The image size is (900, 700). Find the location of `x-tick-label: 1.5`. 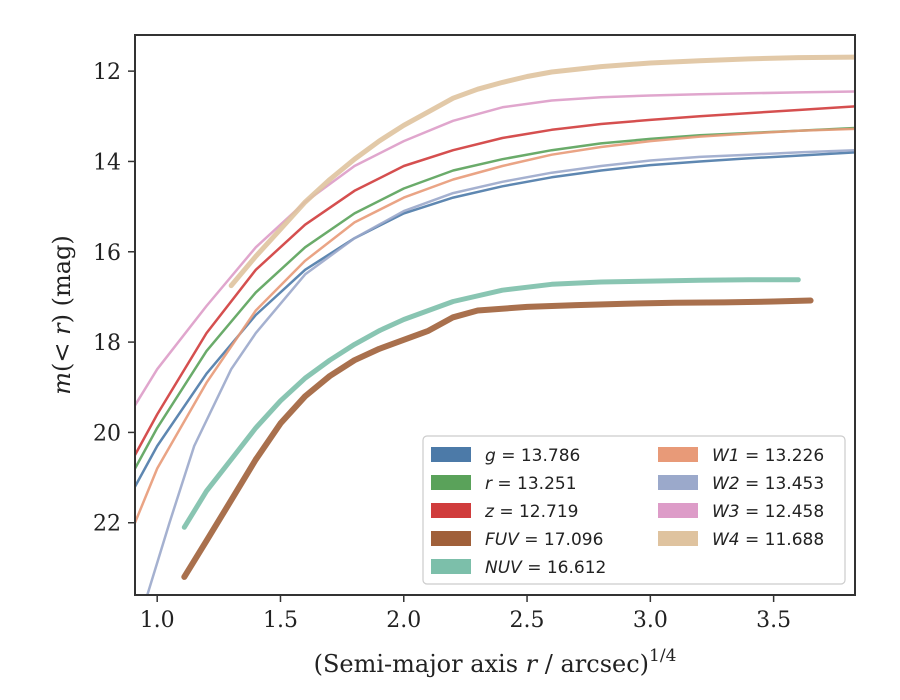

x-tick-label: 1.5 is located at coordinates (280, 620).